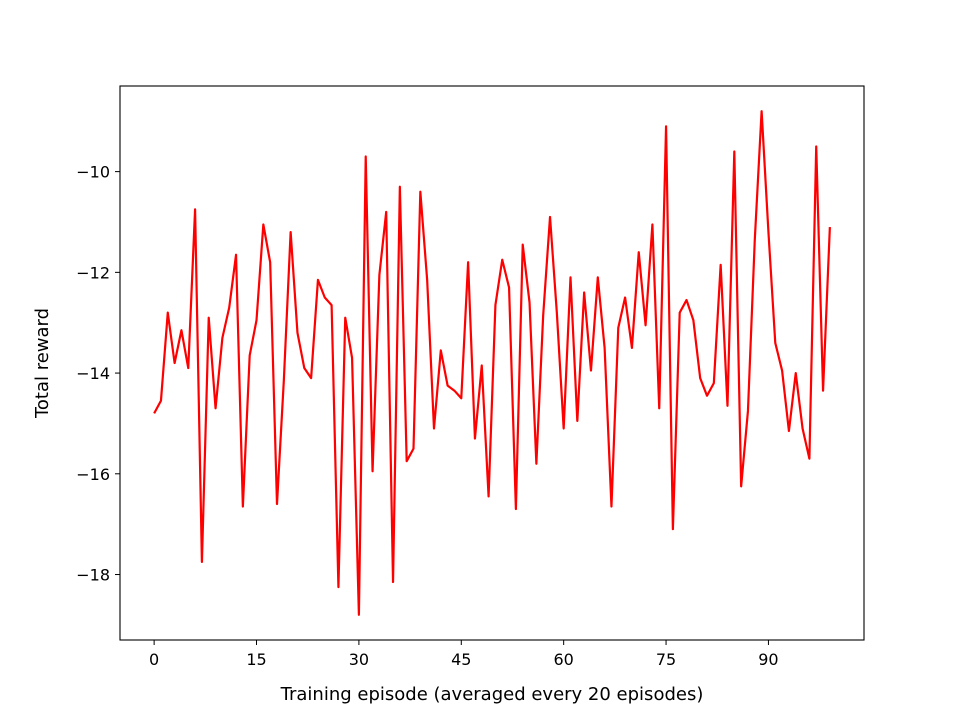 The image size is (960, 720). What do you see at coordinates (93, 272) in the screenshot?
I see `y-tick-label: −12` at bounding box center [93, 272].